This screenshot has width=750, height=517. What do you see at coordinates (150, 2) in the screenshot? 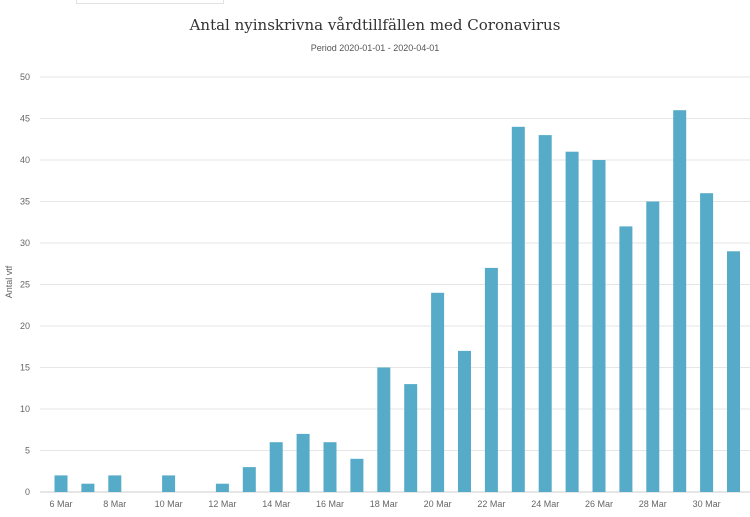
I see `top-tab-fragment` at bounding box center [150, 2].